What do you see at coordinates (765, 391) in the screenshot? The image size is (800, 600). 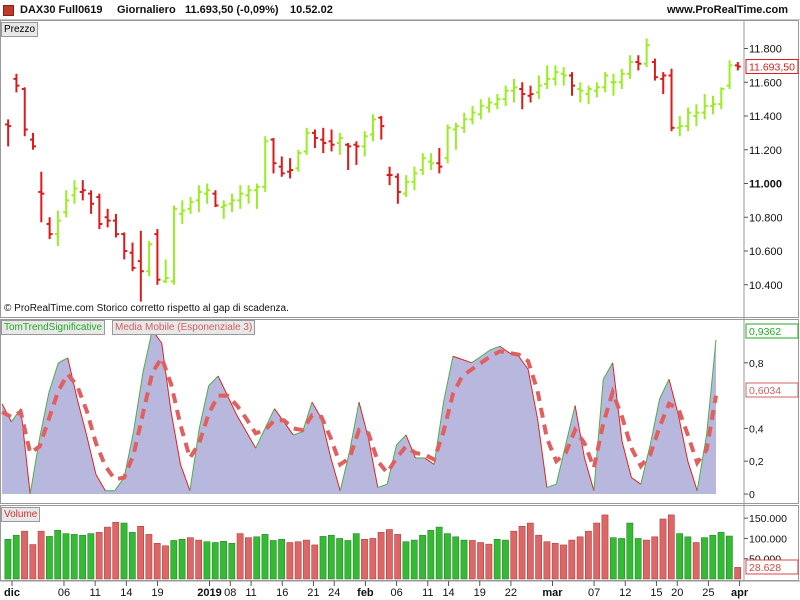 I see `ema-last-value: 0,6034` at bounding box center [765, 391].